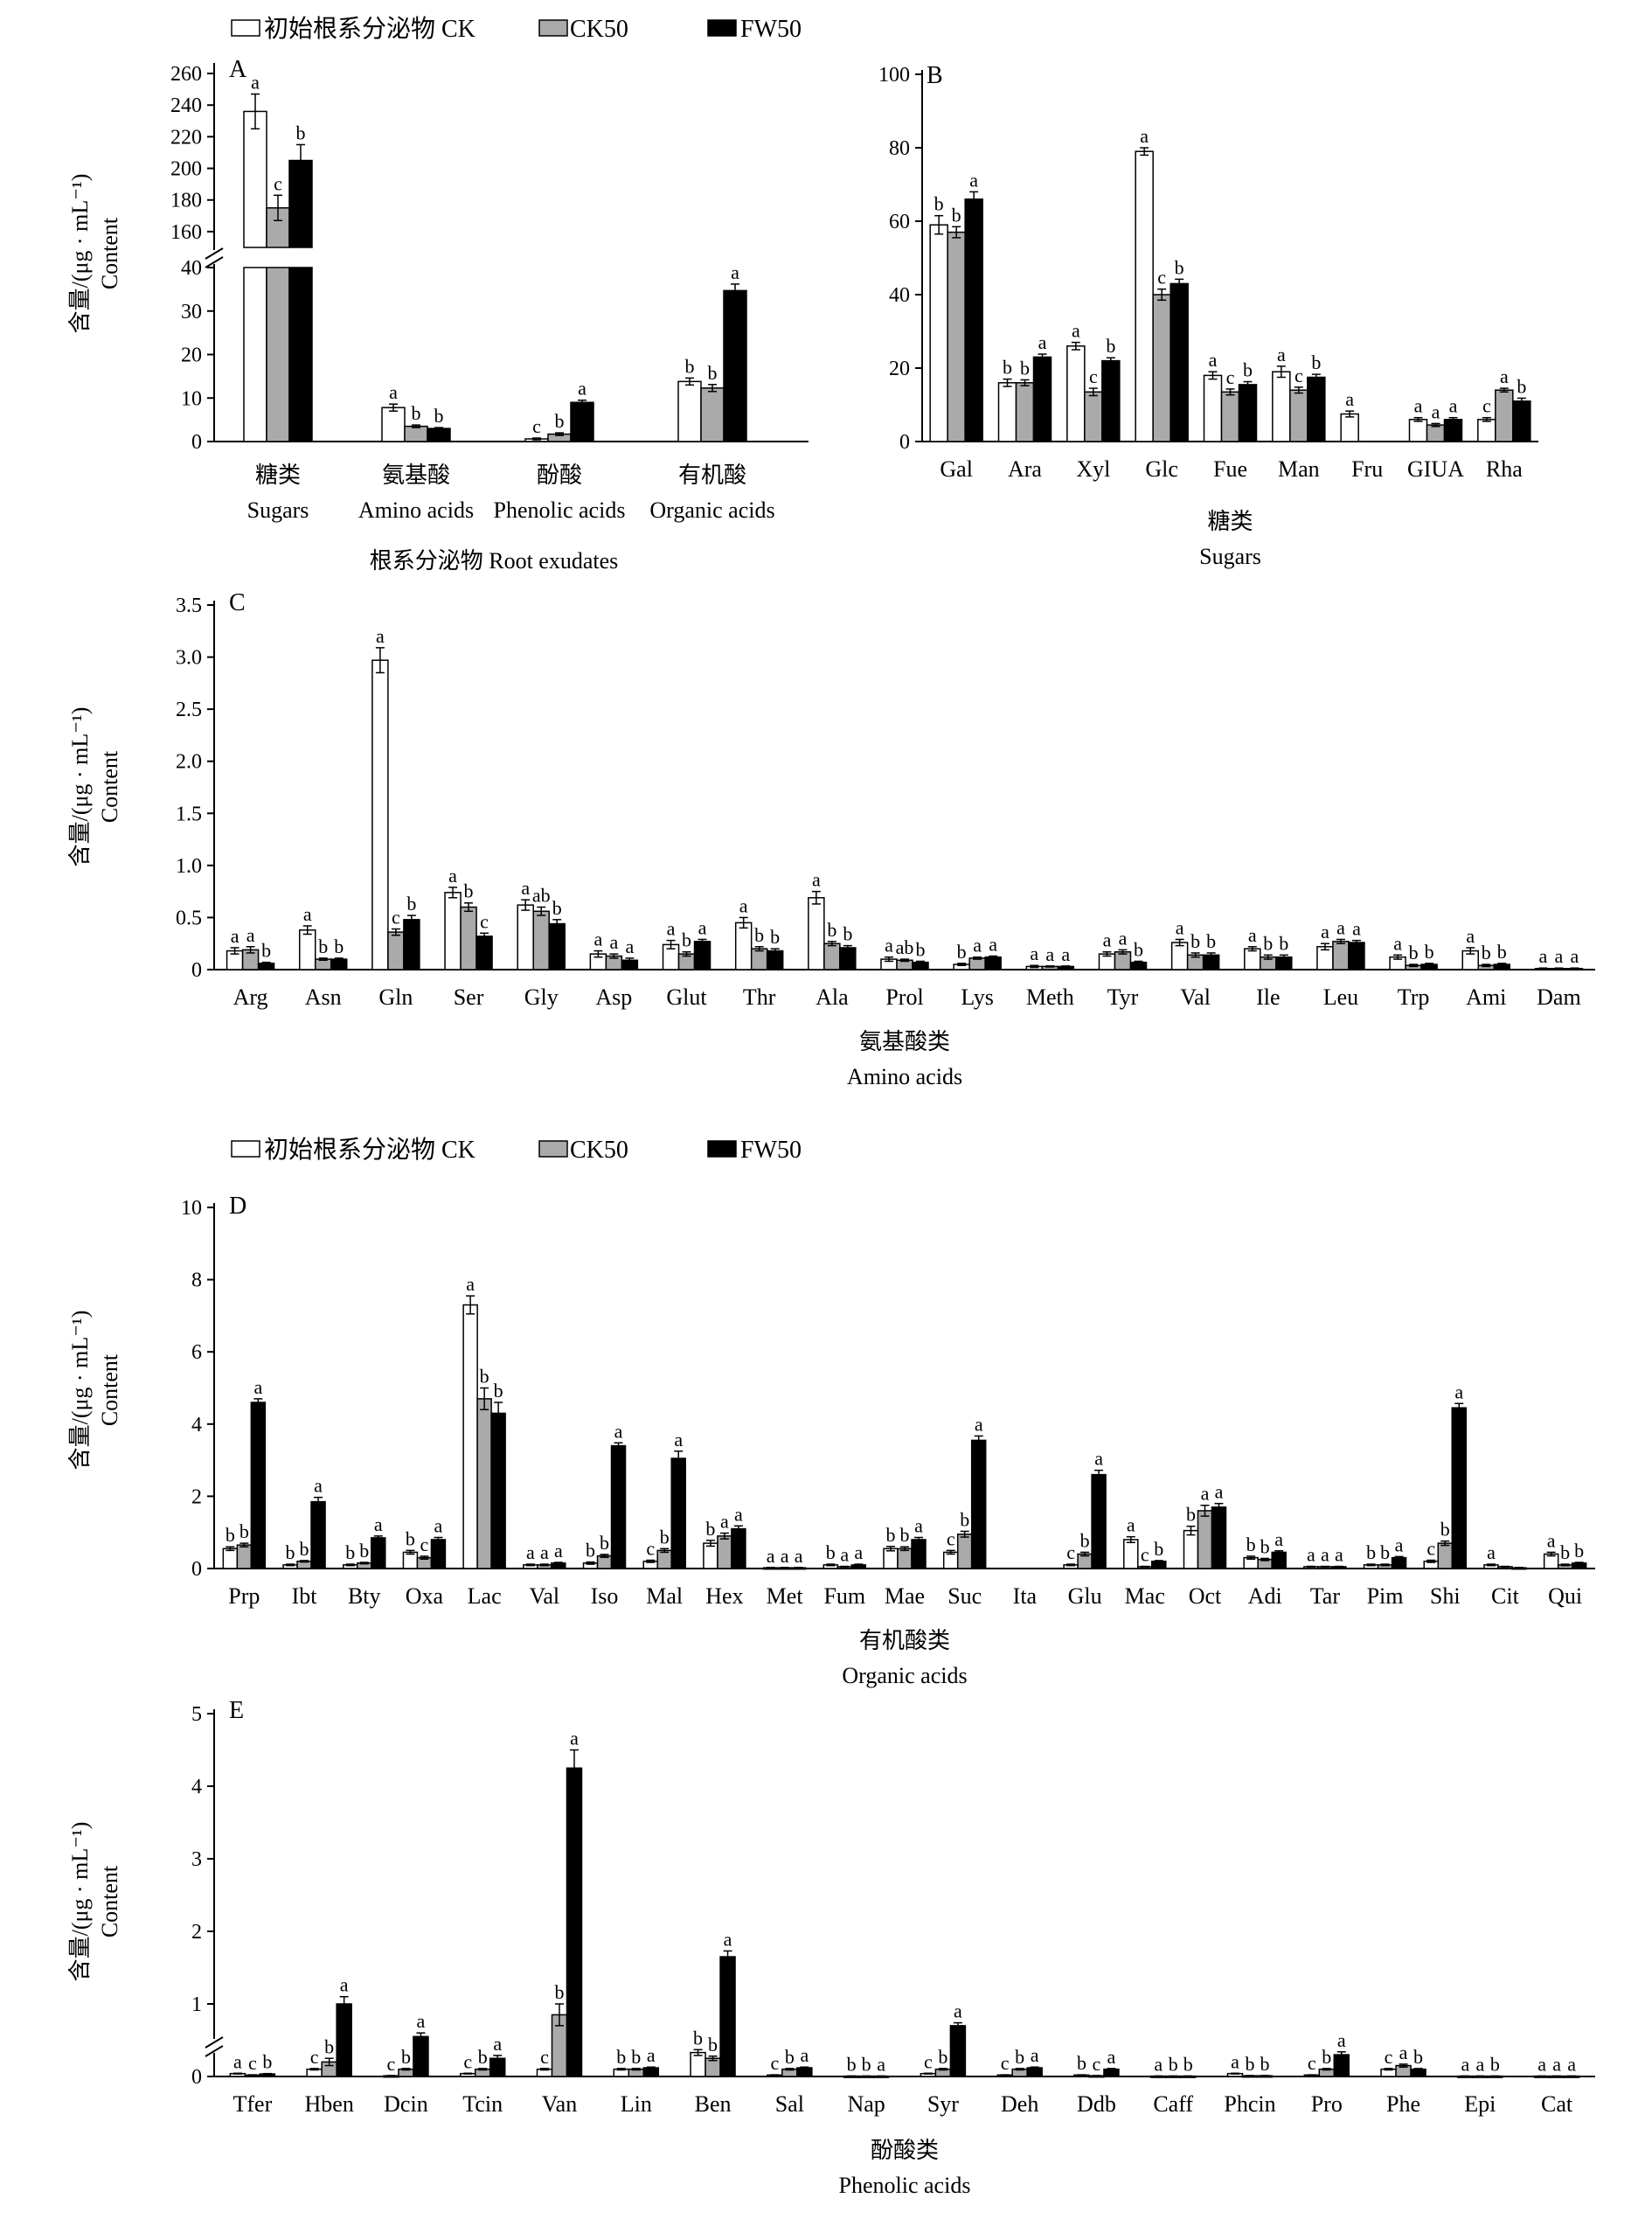  Describe the element at coordinates (687, 997) in the screenshot. I see `category-label: Glut` at that location.